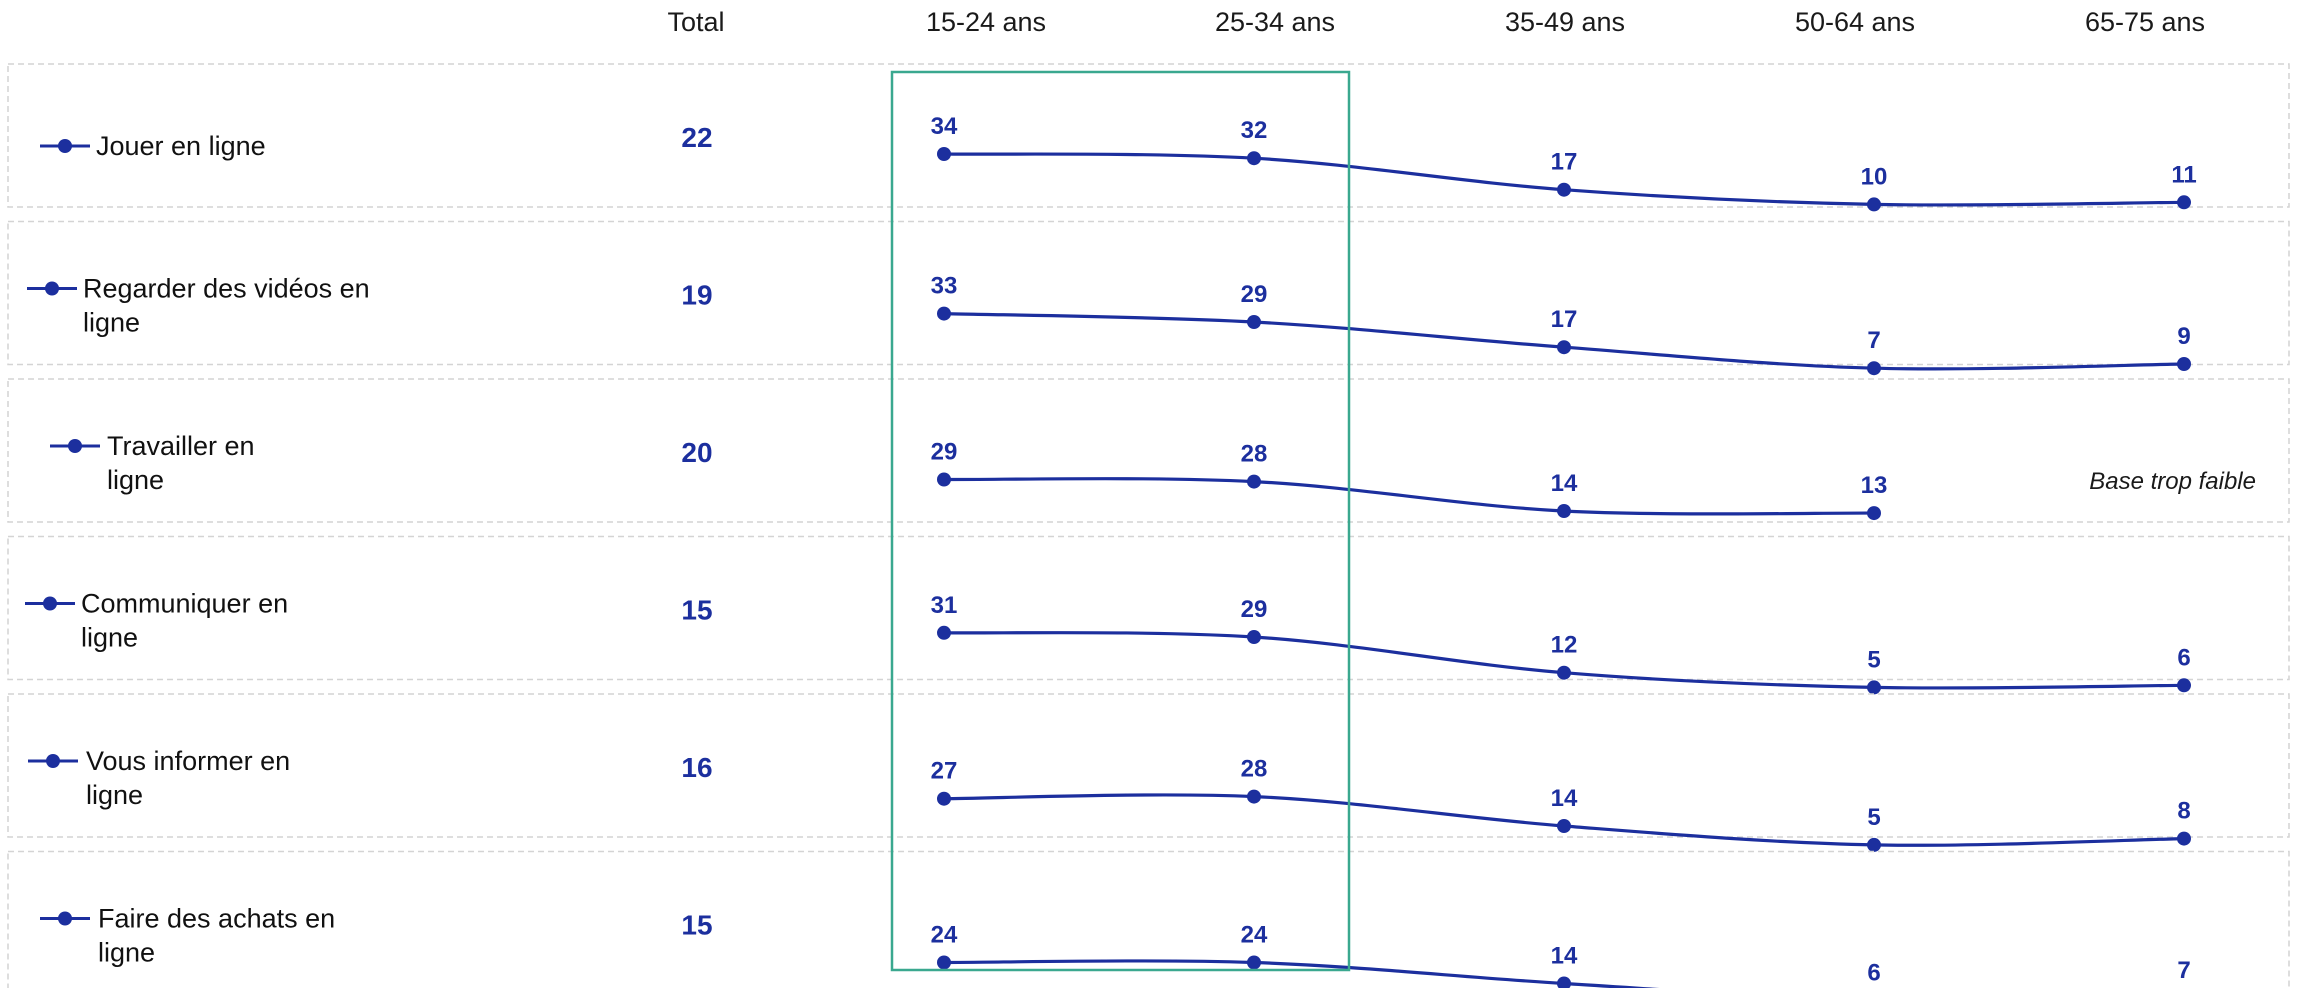  What do you see at coordinates (184, 621) in the screenshot?
I see `row-label: Communiquer en ligne` at bounding box center [184, 621].